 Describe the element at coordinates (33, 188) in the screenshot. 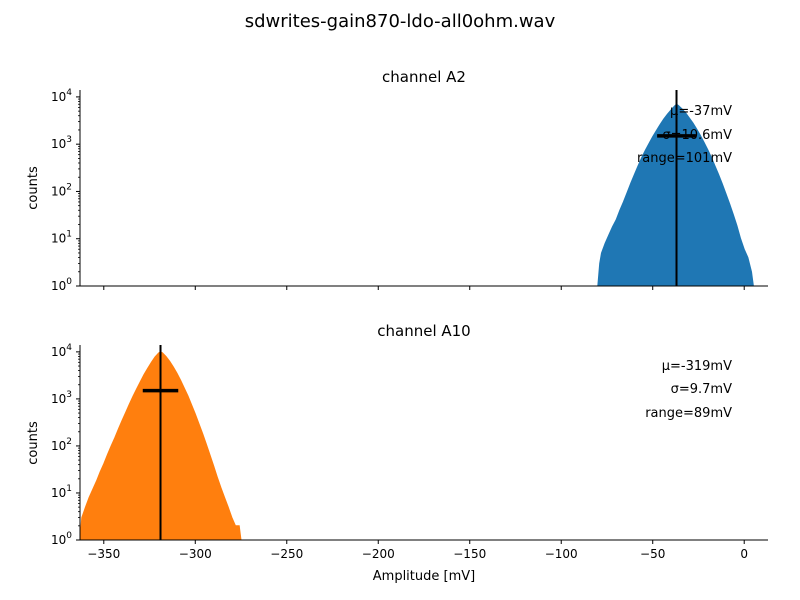

I see `panel-a2-ylabel: counts` at that location.